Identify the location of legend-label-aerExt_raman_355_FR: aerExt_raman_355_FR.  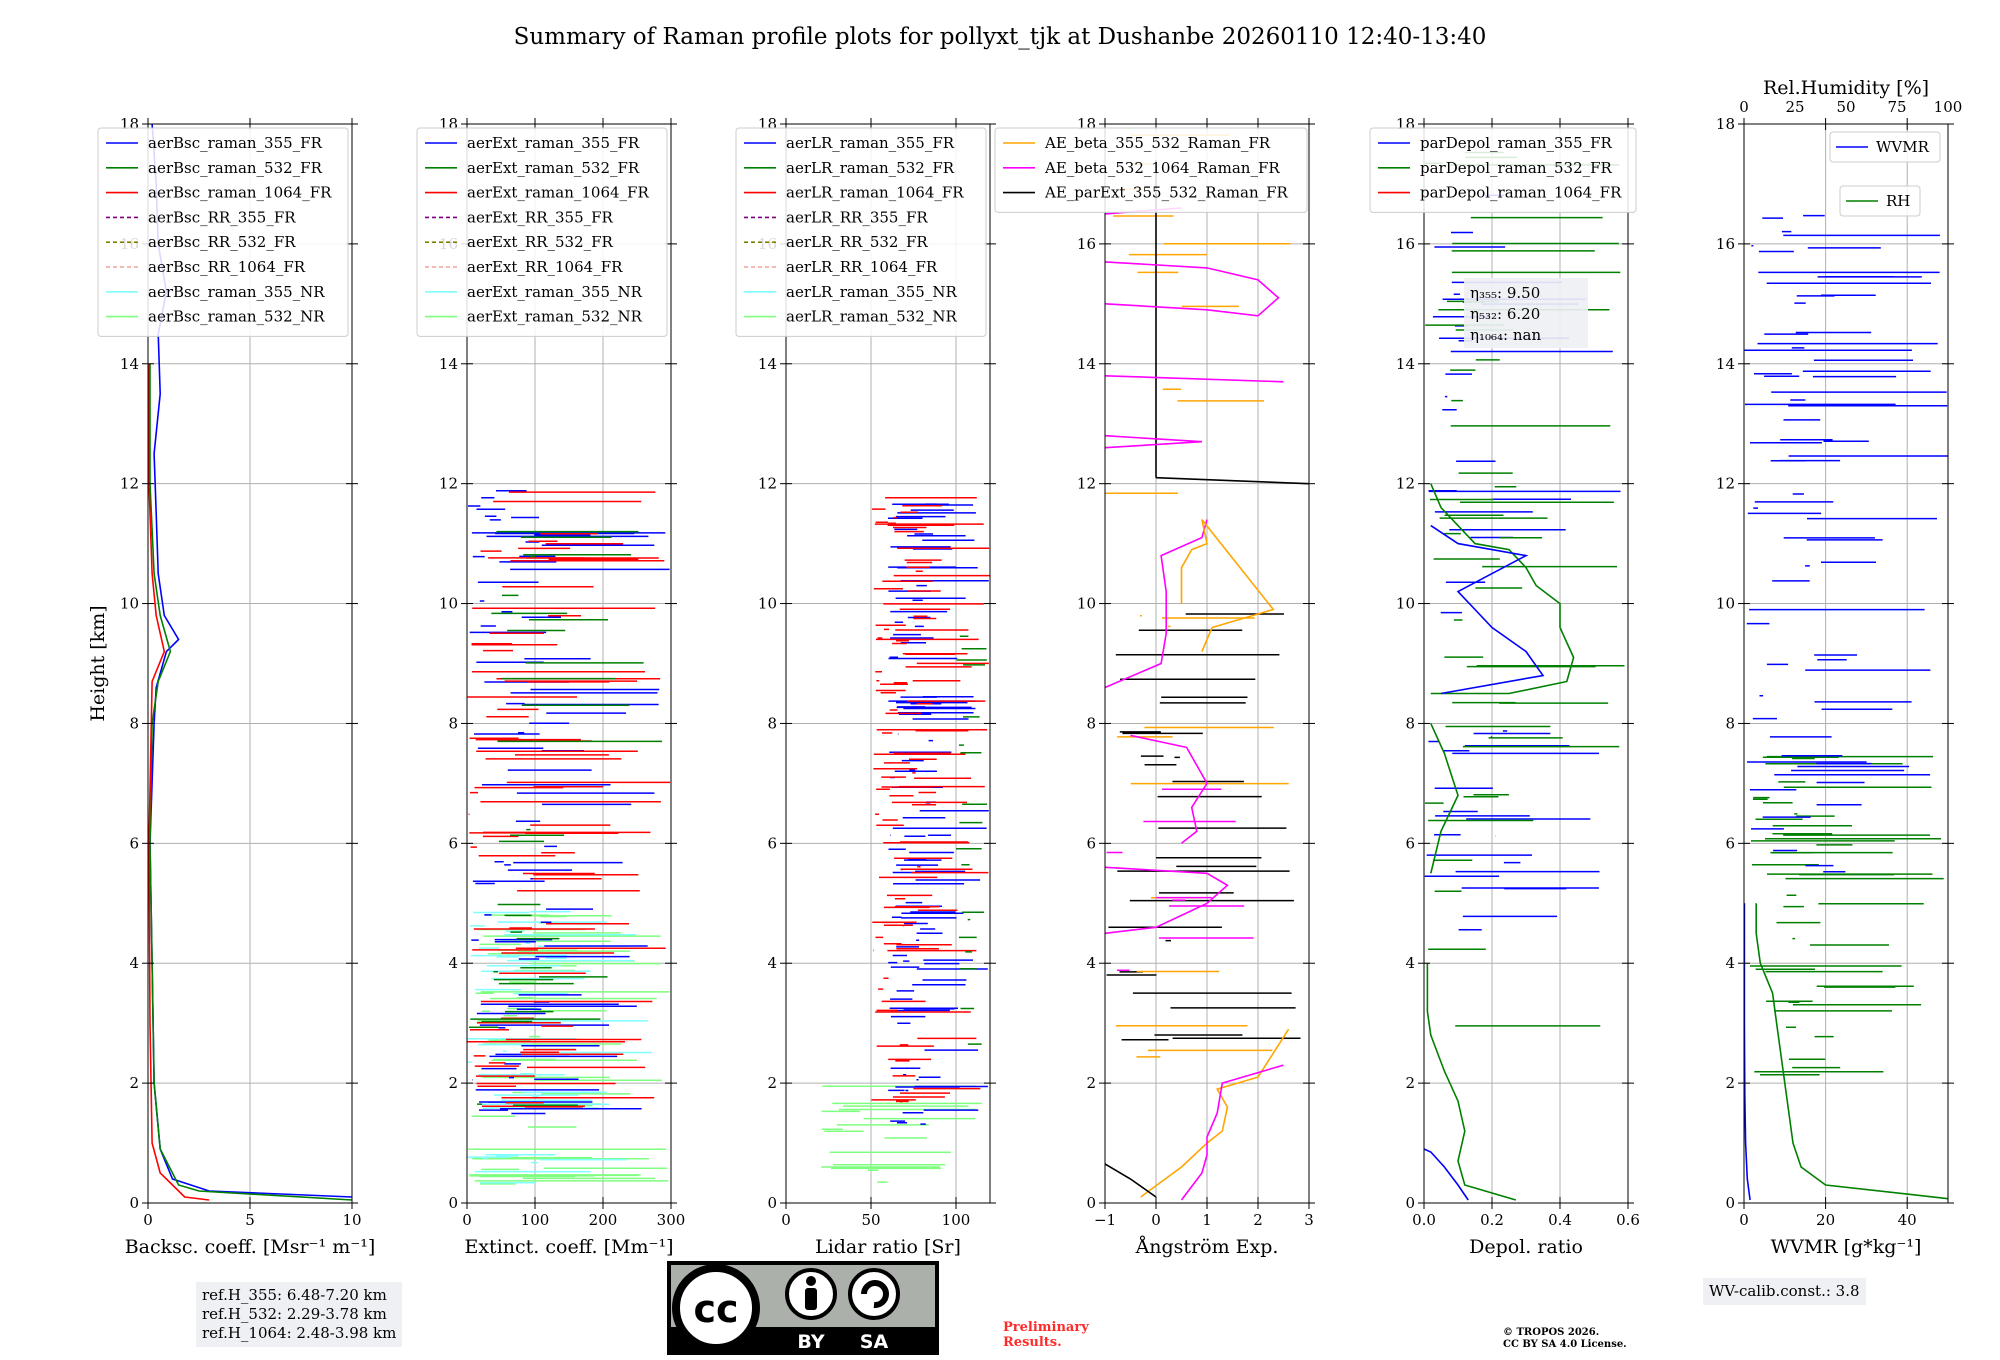
(553, 143).